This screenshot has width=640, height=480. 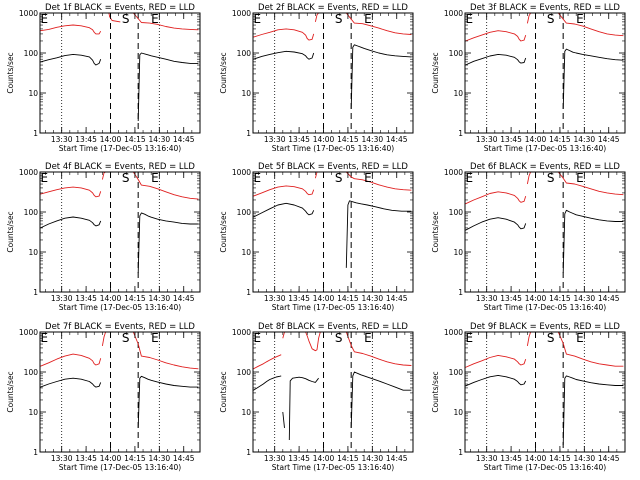 I want to click on chart-title: Det 7f BLACK = Events, RED = LLD, so click(x=120, y=327).